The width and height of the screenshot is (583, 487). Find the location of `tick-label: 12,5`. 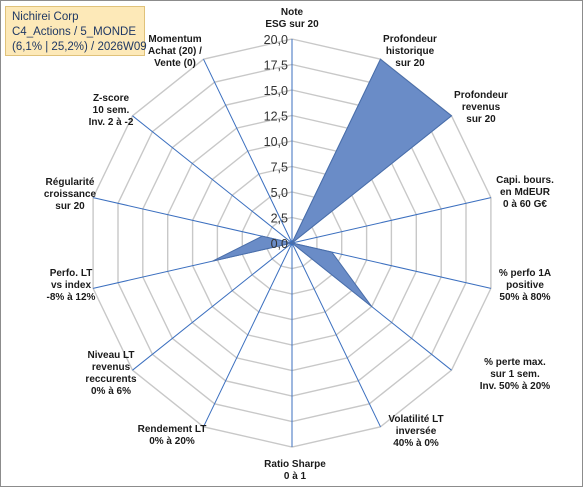

tick-label: 12,5 is located at coordinates (276, 117).